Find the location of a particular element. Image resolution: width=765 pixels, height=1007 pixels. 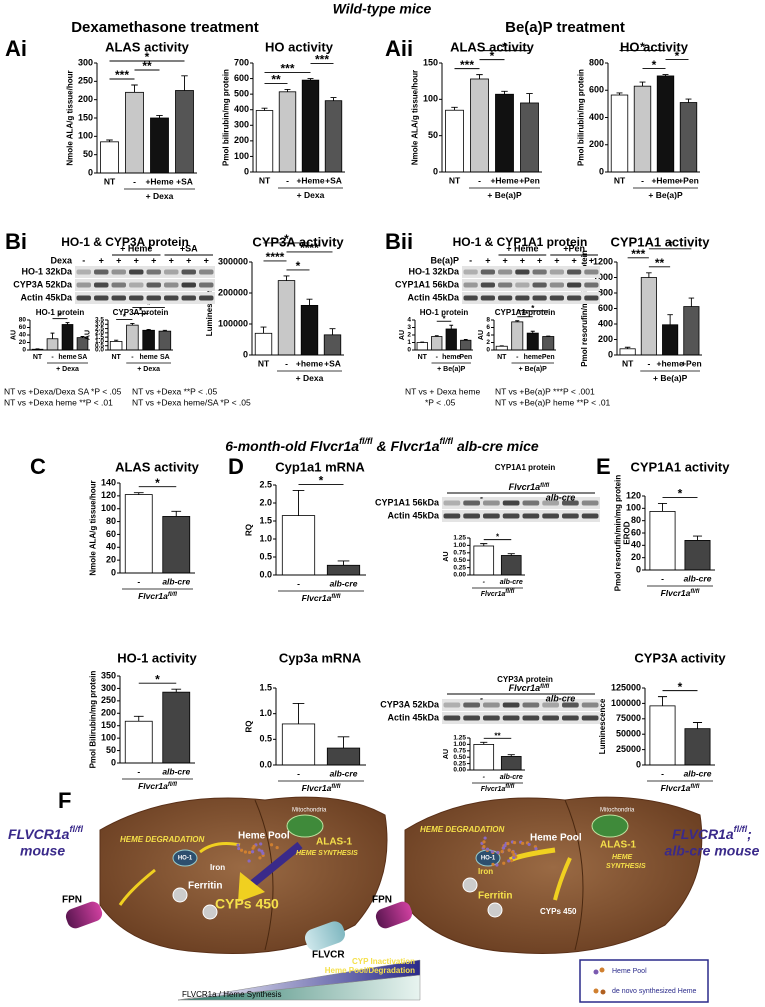

diagram-title: FLVCR1afl/fl; is located at coordinates (712, 832).